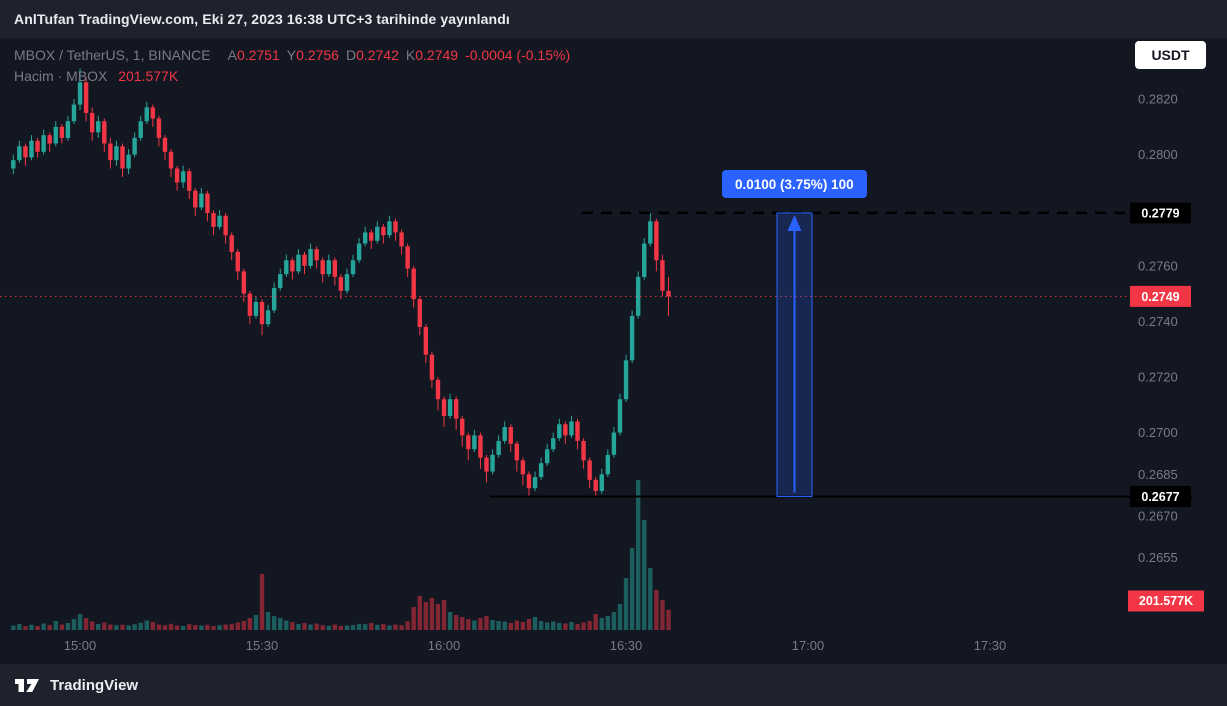  Describe the element at coordinates (1158, 557) in the screenshot. I see `price-tick-label: 0.2655` at that location.